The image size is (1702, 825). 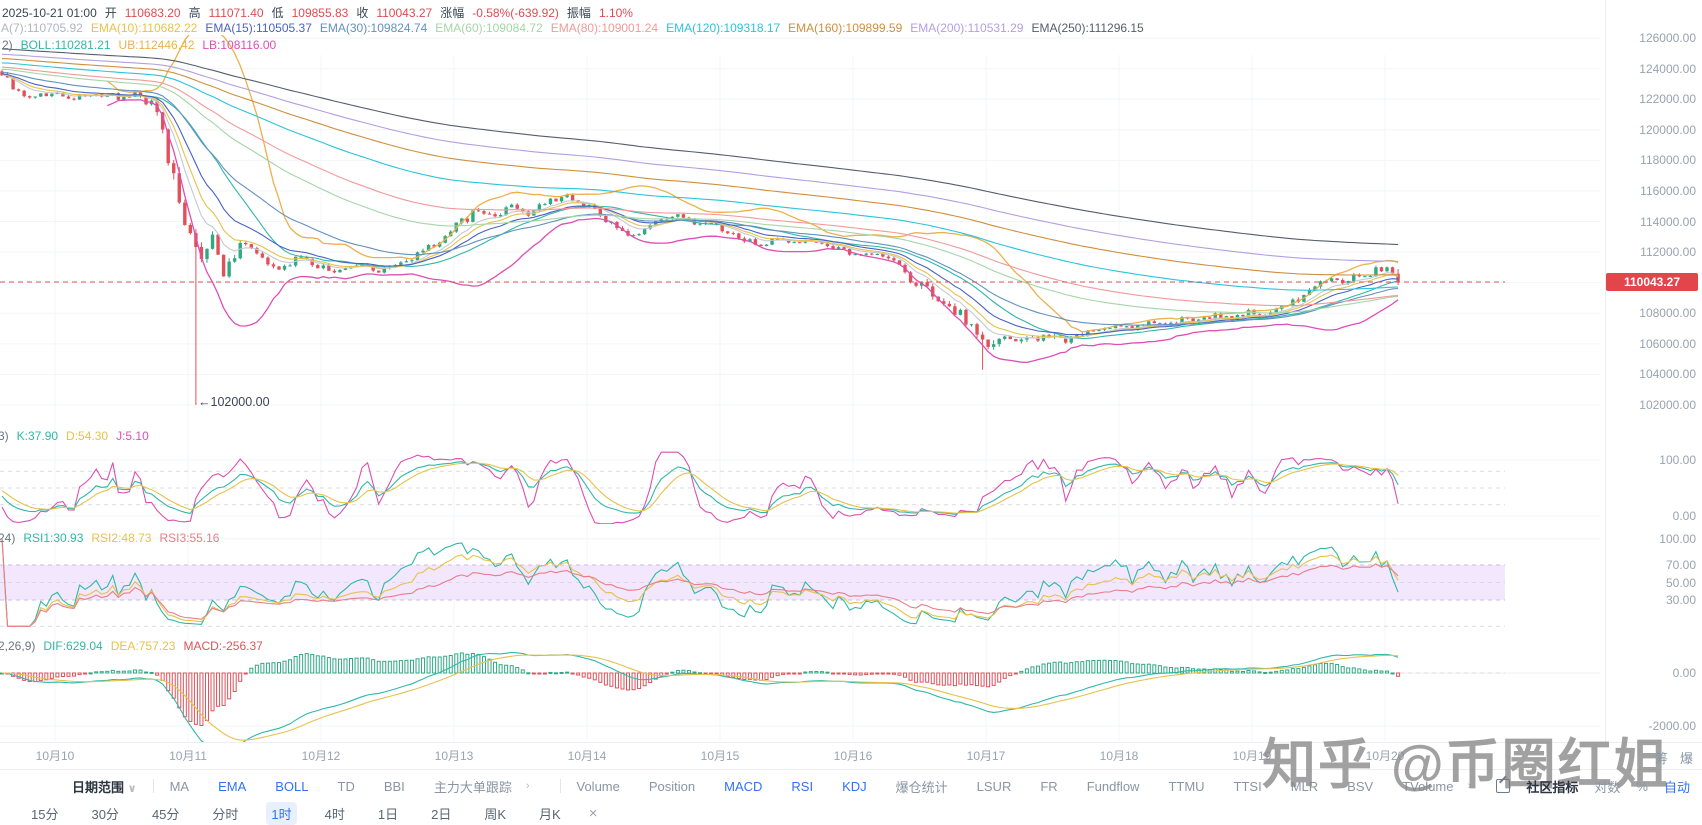 What do you see at coordinates (1385, 756) in the screenshot?
I see `date-tick-label: 10月20` at bounding box center [1385, 756].